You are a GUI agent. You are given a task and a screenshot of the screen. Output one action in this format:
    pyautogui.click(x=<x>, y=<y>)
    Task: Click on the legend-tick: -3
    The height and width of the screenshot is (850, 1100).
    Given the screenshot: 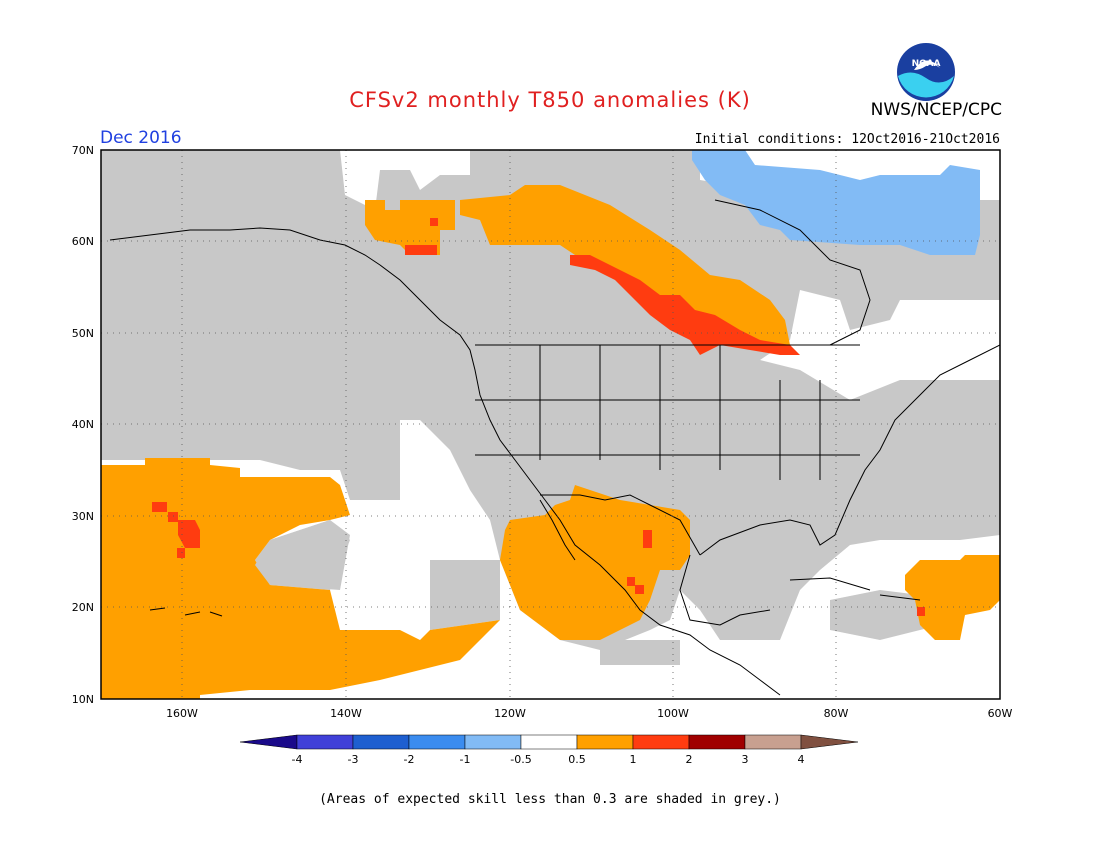 What is the action you would take?
    pyautogui.click(x=353, y=759)
    